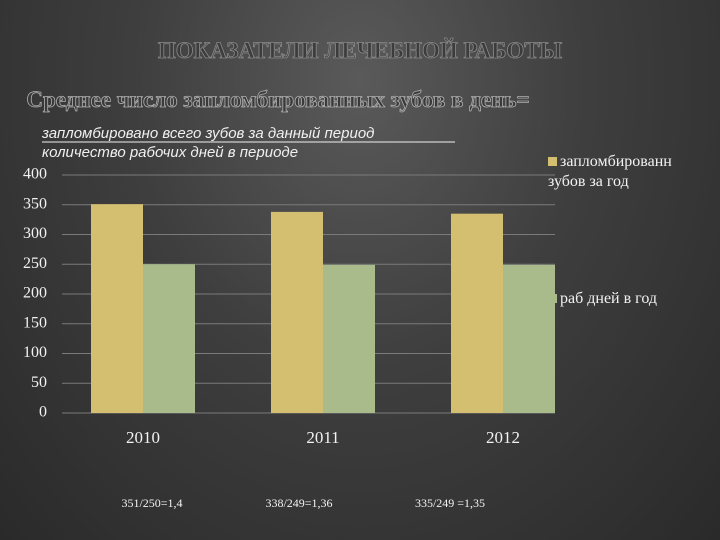 This screenshot has height=540, width=720. Describe the element at coordinates (170, 152) in the screenshot. I see `formula-denominator: количество рабочих дней в периоде` at that location.